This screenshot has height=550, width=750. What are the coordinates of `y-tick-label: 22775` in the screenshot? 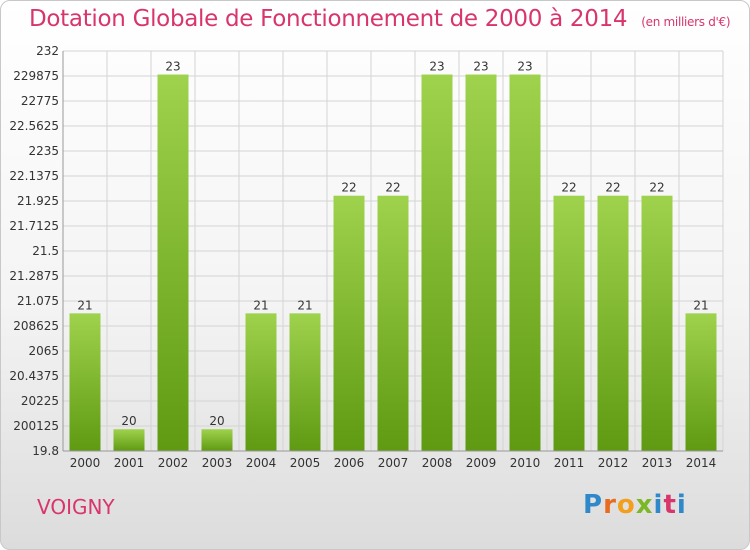 It's located at (40, 101).